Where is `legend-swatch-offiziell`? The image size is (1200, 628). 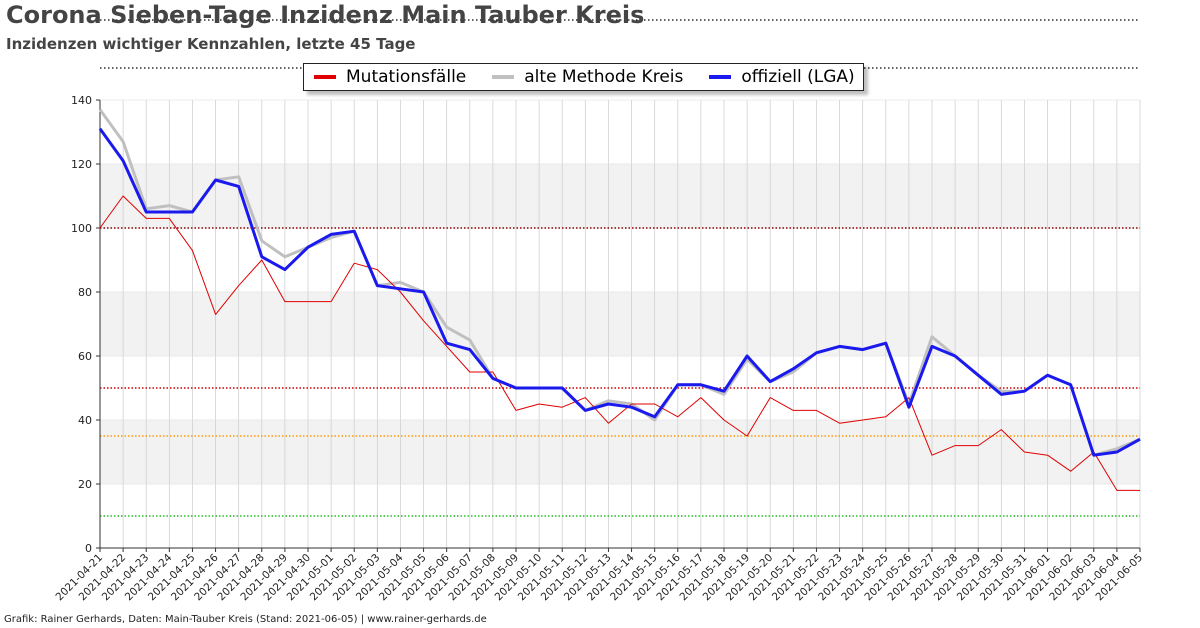 legend-swatch-offiziell is located at coordinates (720, 77).